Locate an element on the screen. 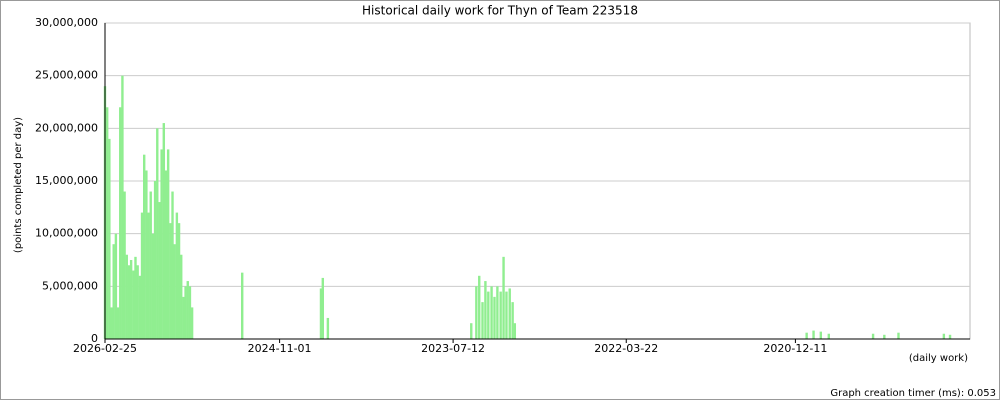 Image resolution: width=1000 pixels, height=400 pixels. x-tick-label: 2023-07-12 is located at coordinates (453, 348).